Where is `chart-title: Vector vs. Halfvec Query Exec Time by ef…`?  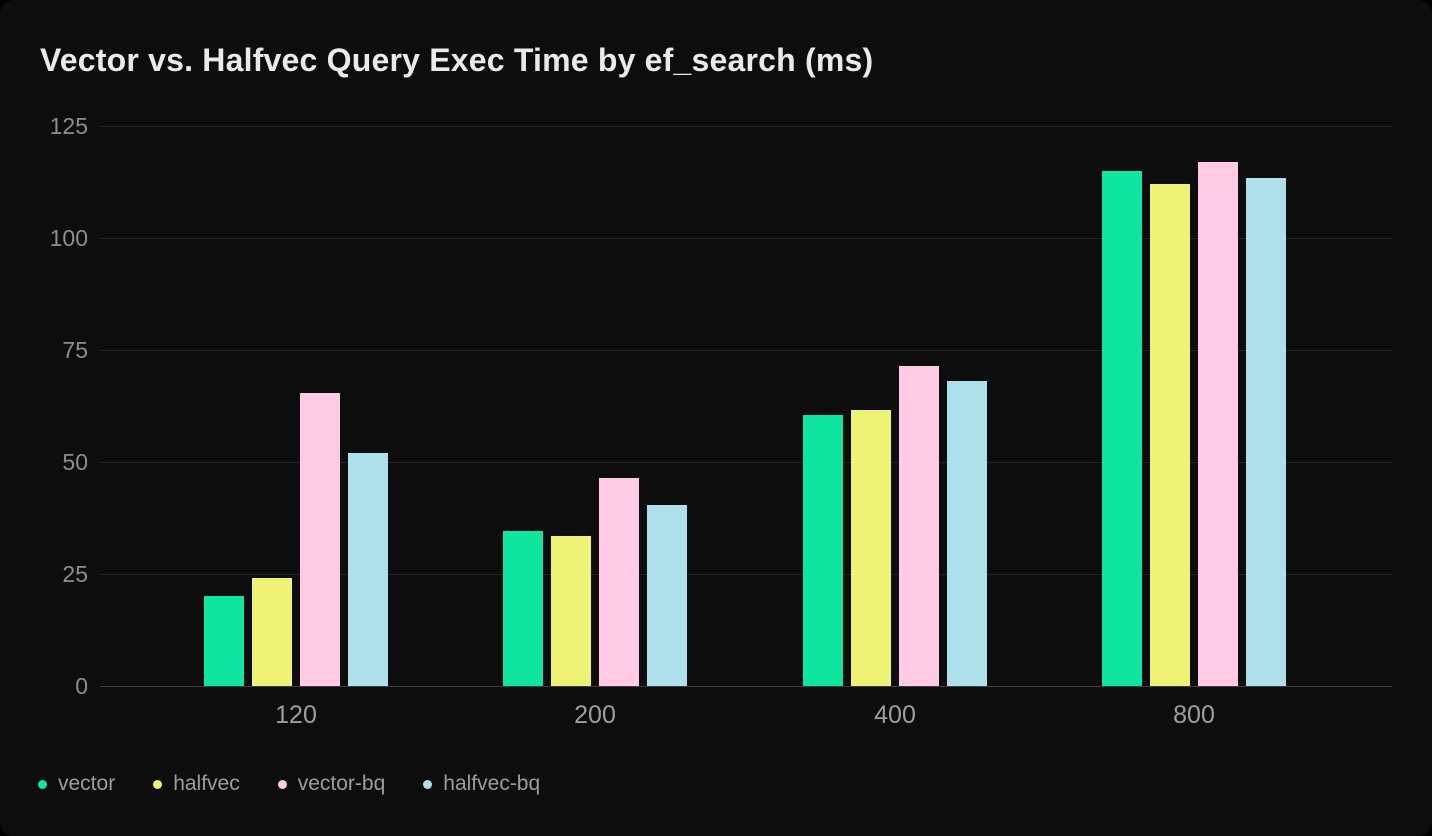
chart-title: Vector vs. Halfvec Query Exec Time by ef… is located at coordinates (457, 60).